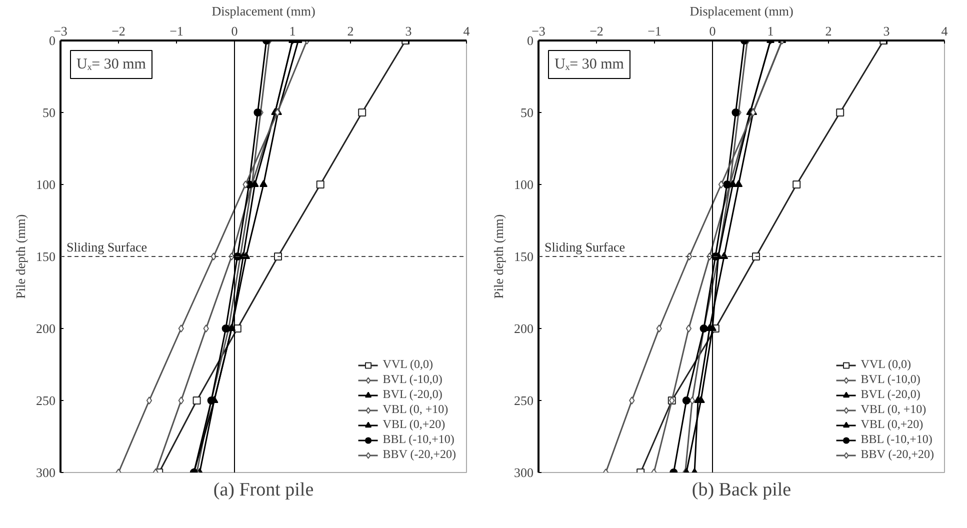 The image size is (967, 528). What do you see at coordinates (263, 490) in the screenshot?
I see `text: (a) Front pile` at bounding box center [263, 490].